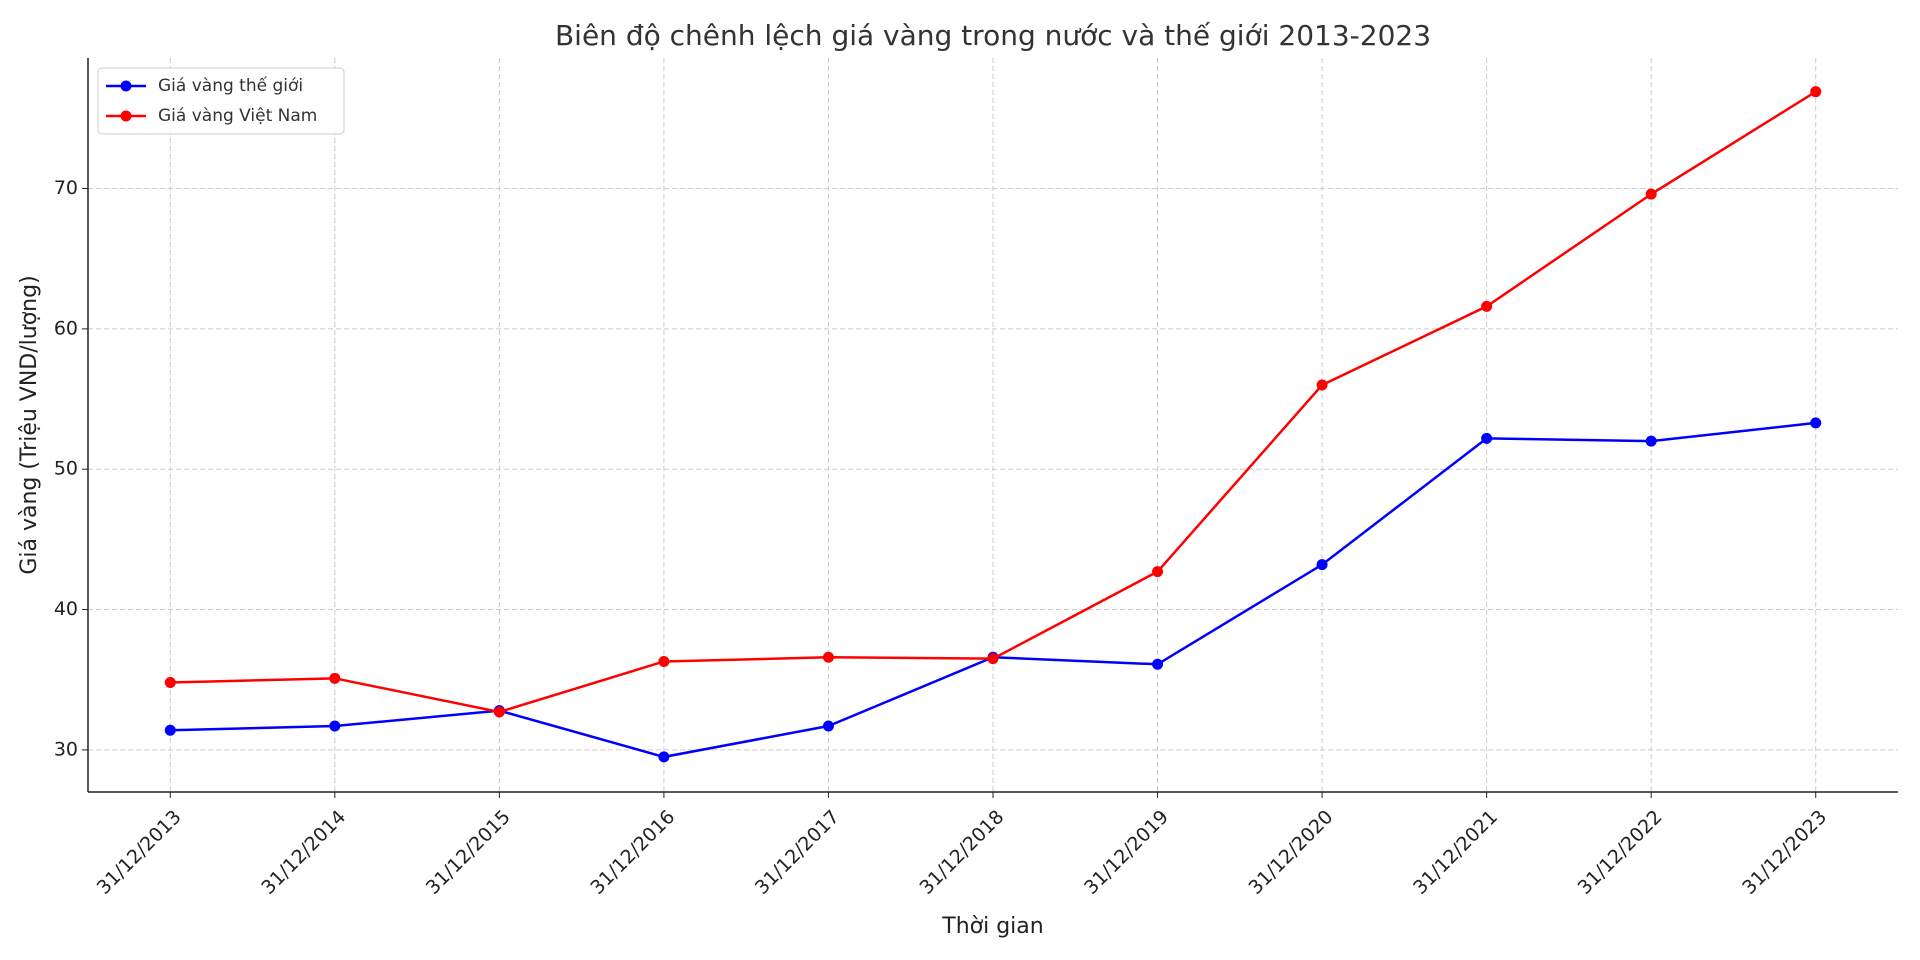  What do you see at coordinates (66, 609) in the screenshot?
I see `y-tick-label: 40` at bounding box center [66, 609].